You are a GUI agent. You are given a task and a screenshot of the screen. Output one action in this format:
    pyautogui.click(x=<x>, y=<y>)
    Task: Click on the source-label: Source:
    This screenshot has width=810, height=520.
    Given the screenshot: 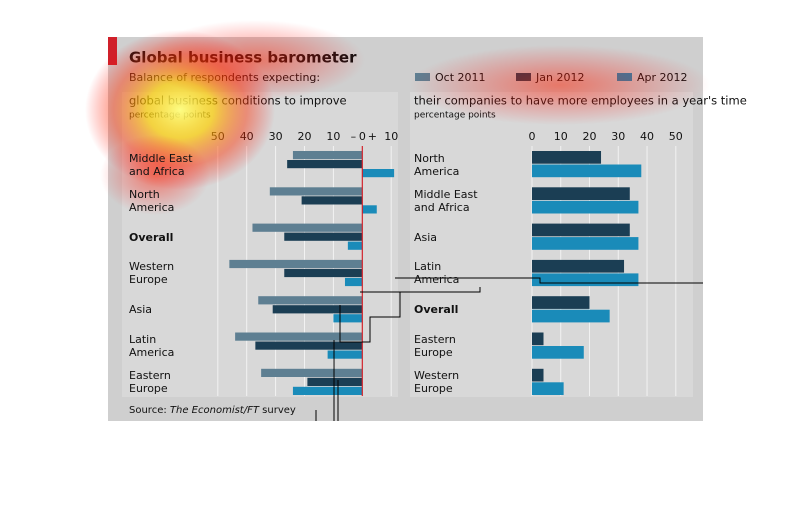 What is the action you would take?
    pyautogui.click(x=148, y=410)
    